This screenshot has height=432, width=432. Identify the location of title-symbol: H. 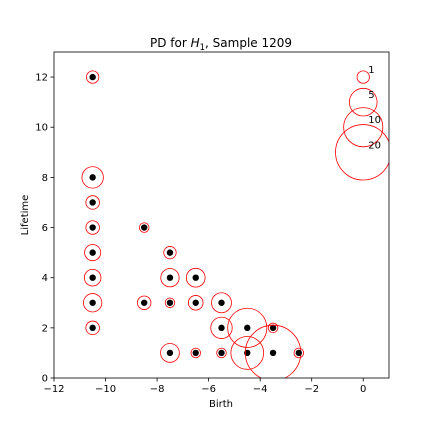
(195, 43).